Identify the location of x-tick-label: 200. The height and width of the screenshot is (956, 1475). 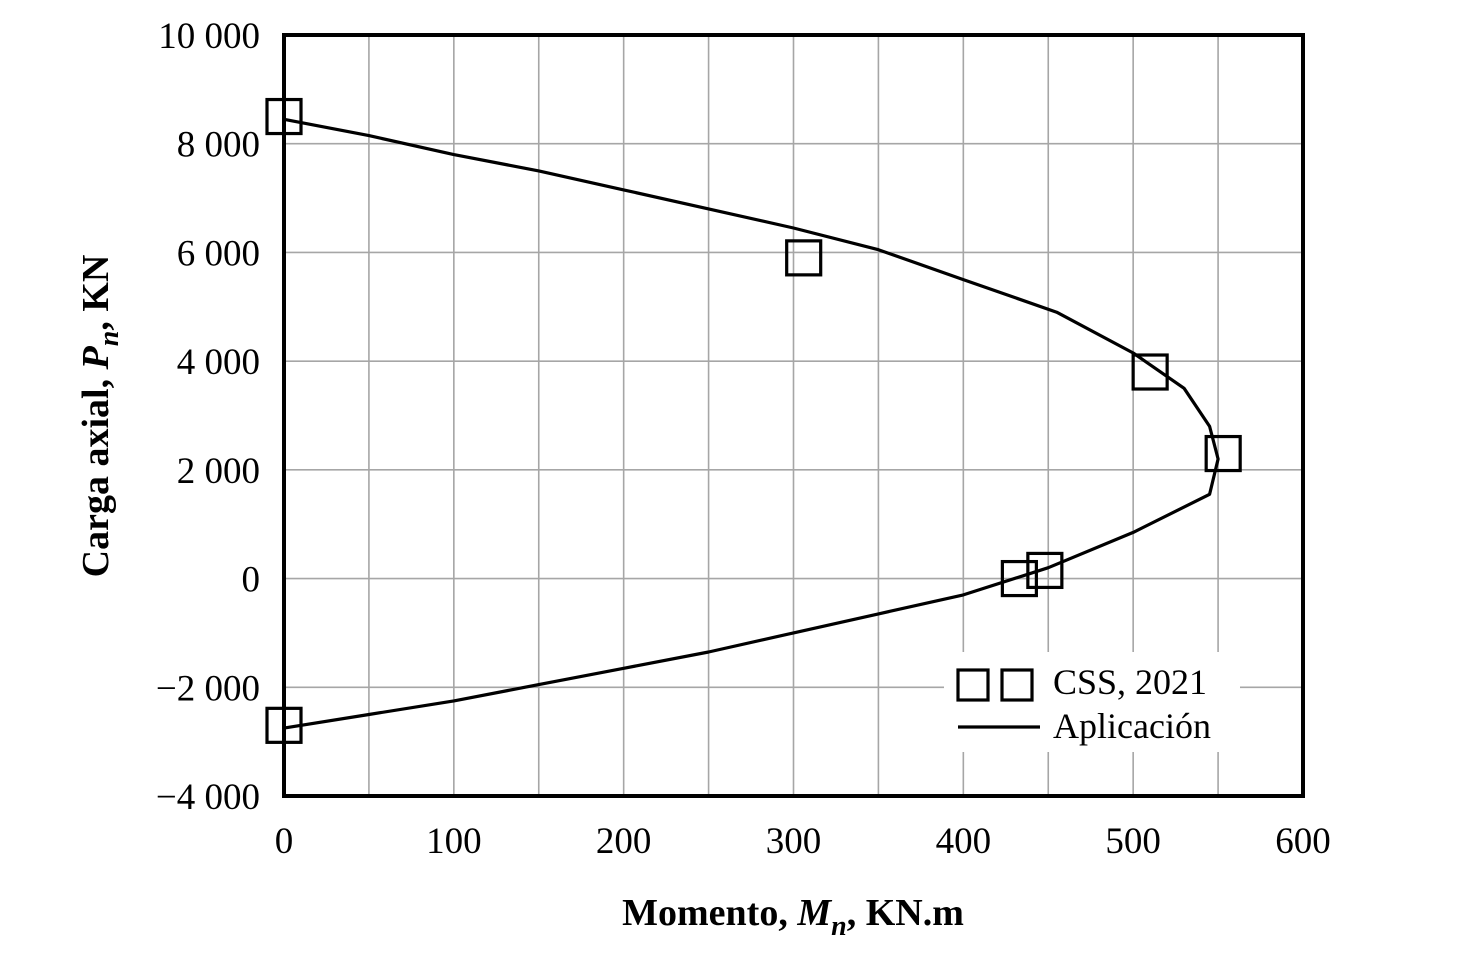
(624, 841).